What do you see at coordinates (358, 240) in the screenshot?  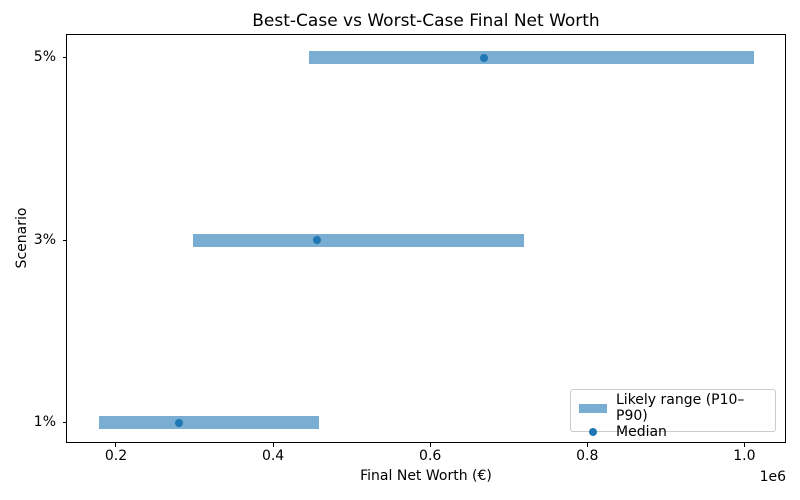 I see `range-bar-3pct` at bounding box center [358, 240].